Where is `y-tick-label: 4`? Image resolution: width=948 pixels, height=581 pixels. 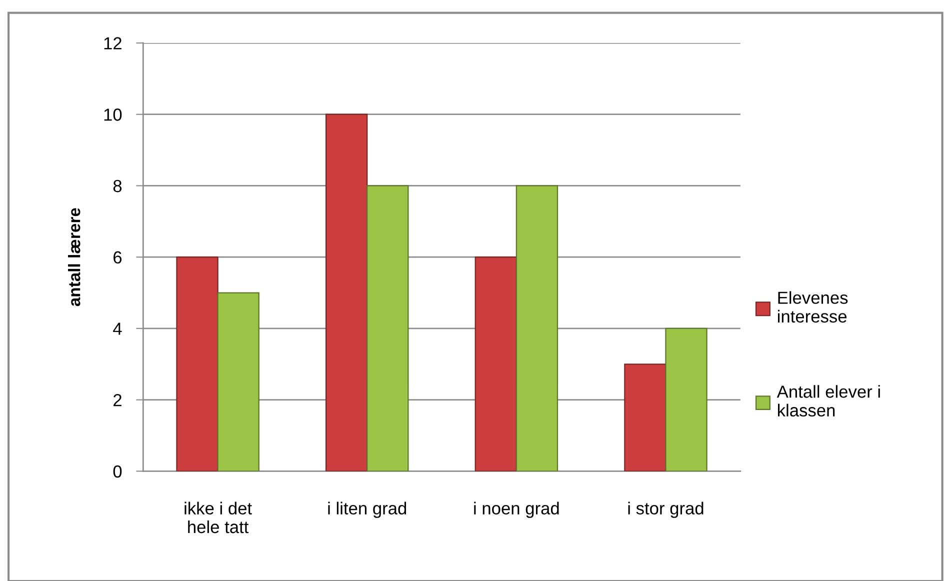
y-tick-label: 4 is located at coordinates (117, 328).